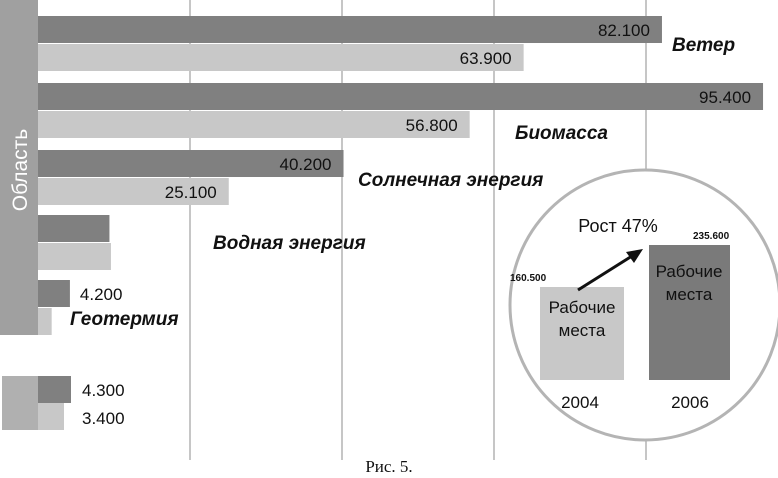 The image size is (778, 478). I want to click on bar-geothermal-light, so click(45, 321).